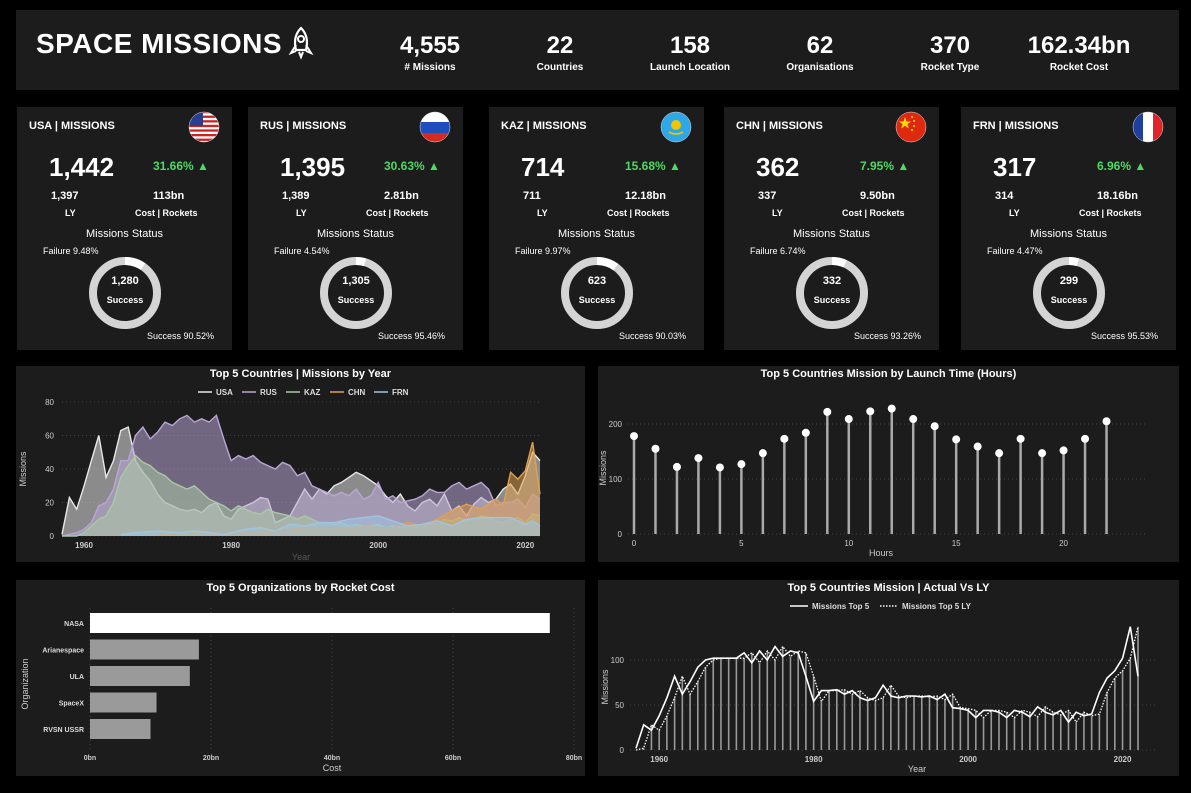 The width and height of the screenshot is (1191, 793). What do you see at coordinates (616, 479) in the screenshot?
I see `y-tick-label: 100` at bounding box center [616, 479].